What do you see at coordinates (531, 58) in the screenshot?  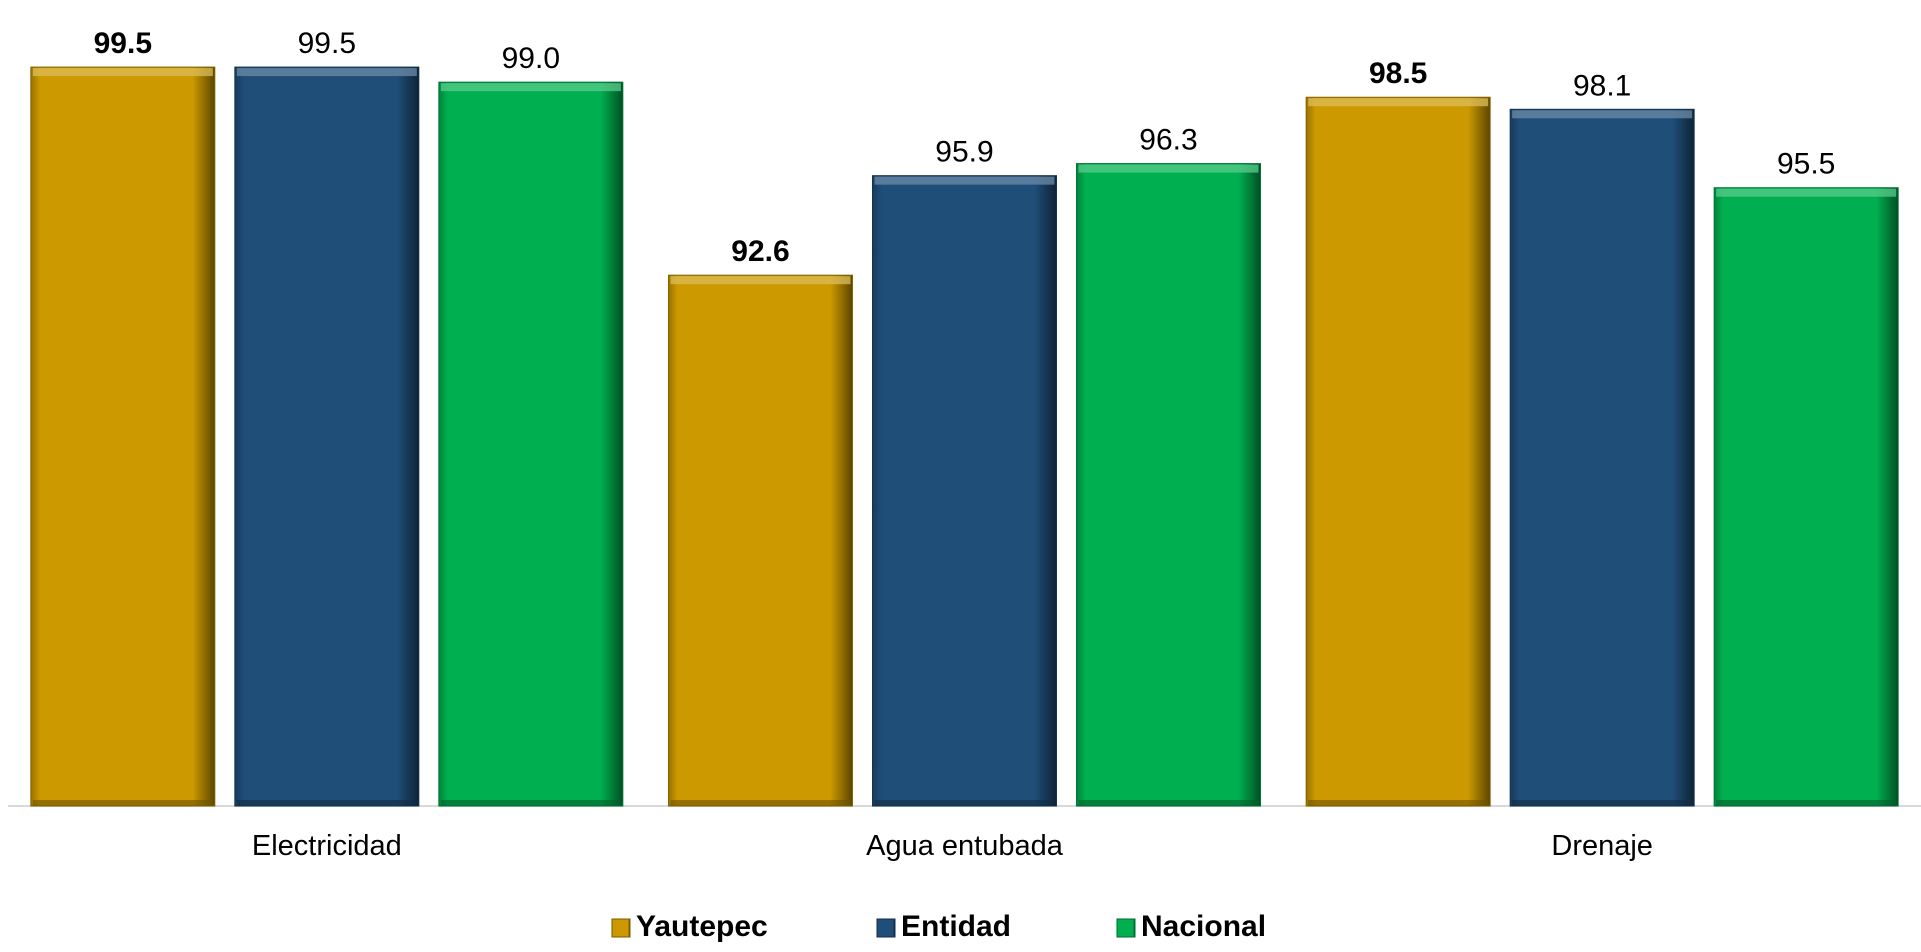 I see `value-label-nacional-0: 99.0` at bounding box center [531, 58].